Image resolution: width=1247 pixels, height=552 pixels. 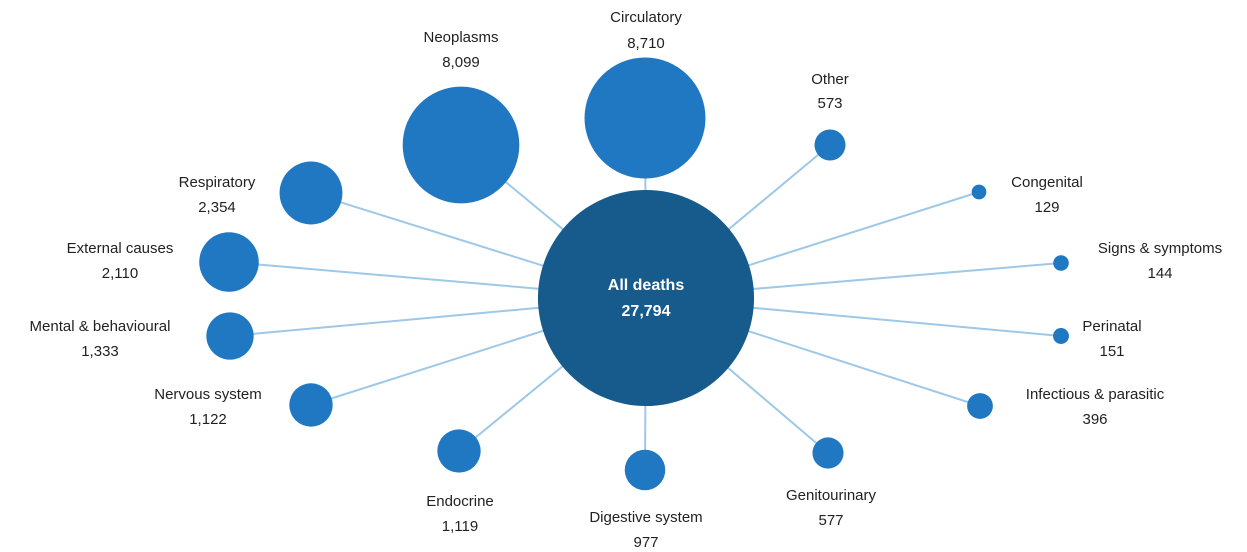 What do you see at coordinates (1111, 351) in the screenshot?
I see `value-label: 151` at bounding box center [1111, 351].